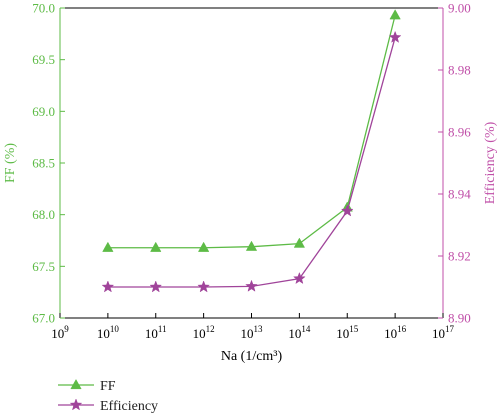 This screenshot has height=415, width=500. I want to click on right-y-tick-label: 8.90, so click(459, 318).